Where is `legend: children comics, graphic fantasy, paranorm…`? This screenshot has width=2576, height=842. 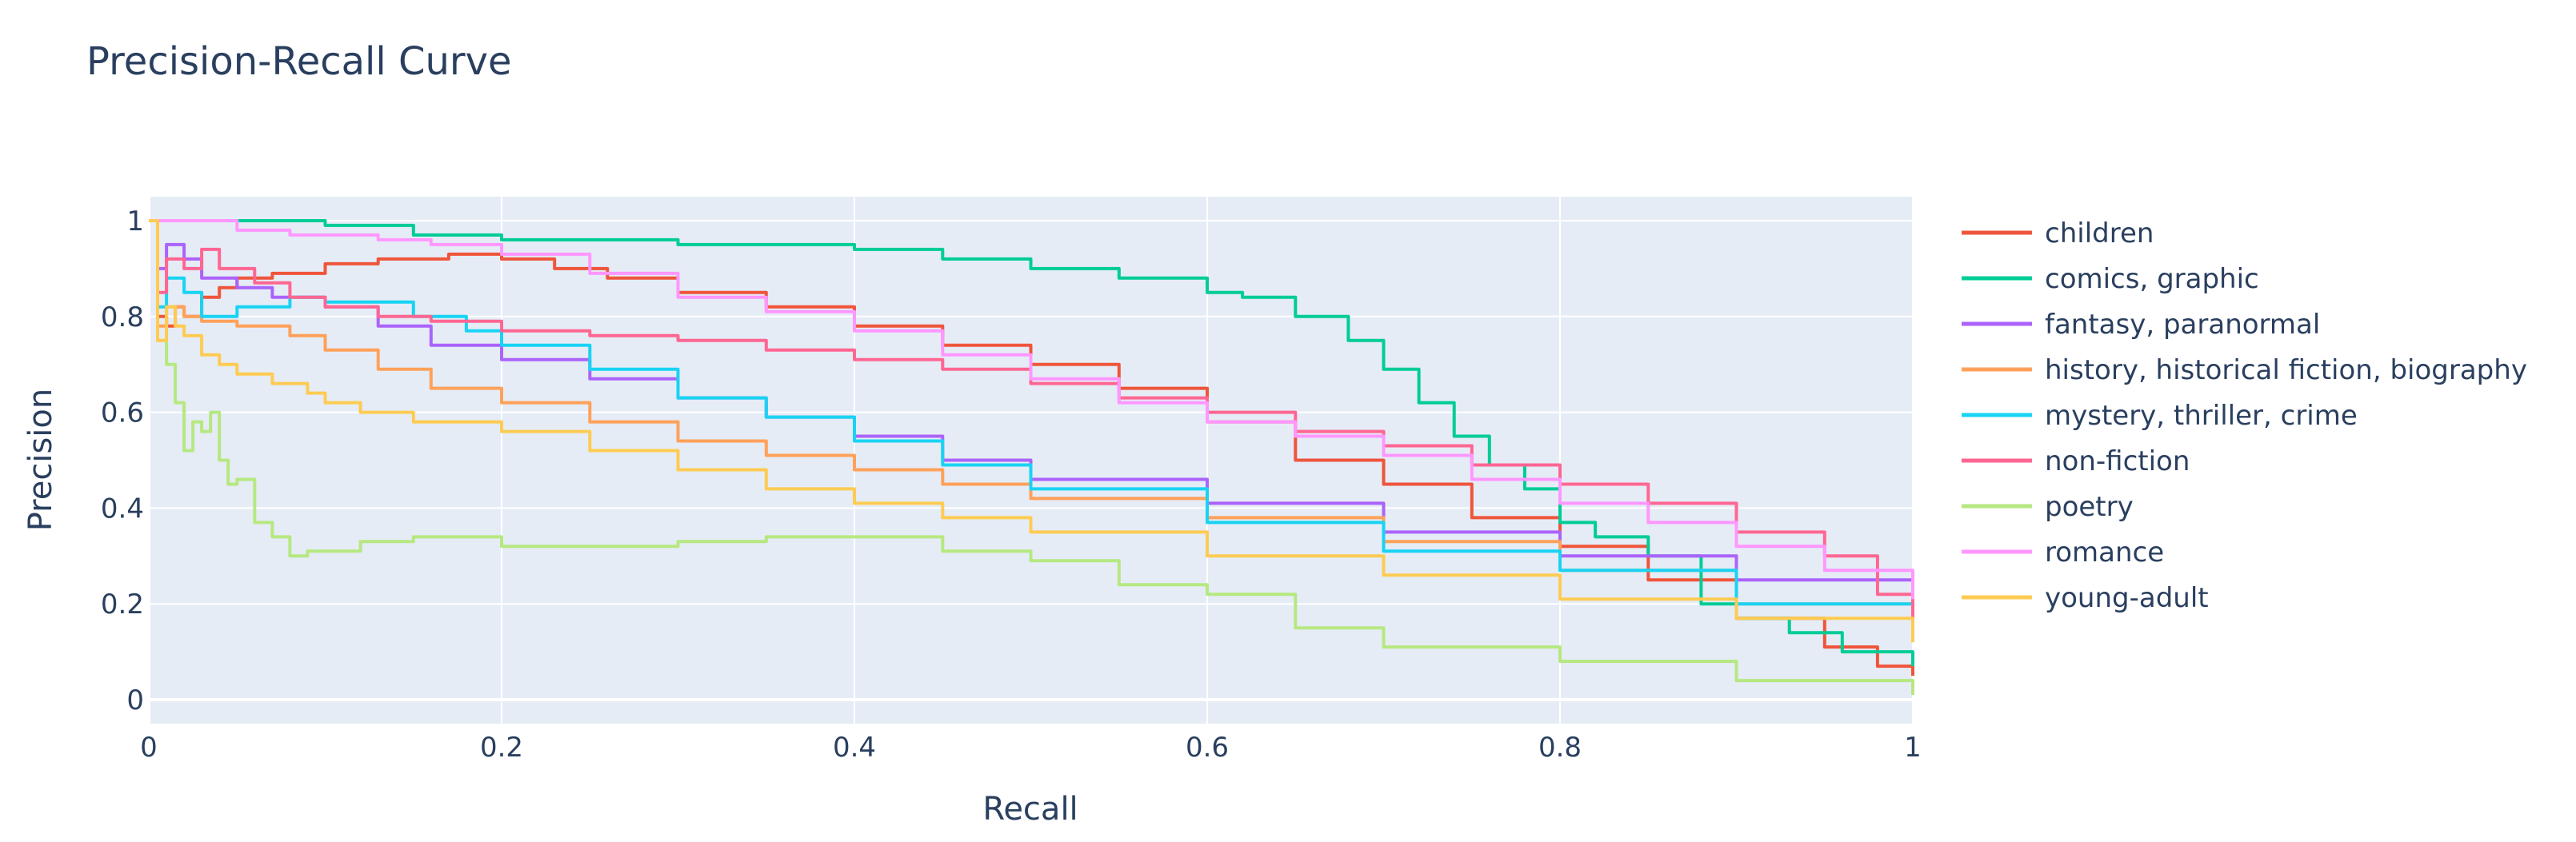 legend: children comics, graphic fantasy, paranorm… is located at coordinates (2244, 415).